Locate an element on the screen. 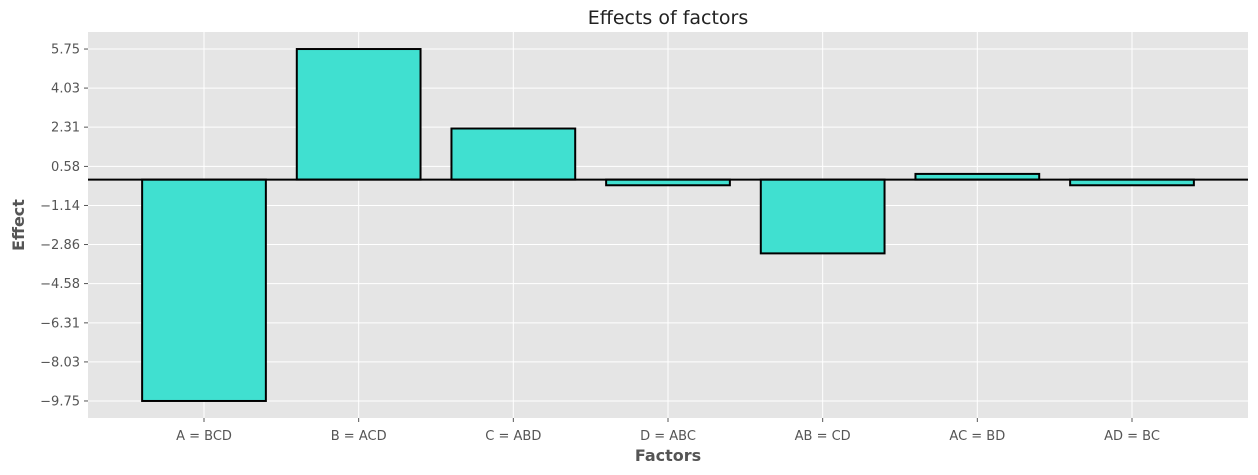 The width and height of the screenshot is (1258, 475). y-tick-label: −1.14 is located at coordinates (60, 206).